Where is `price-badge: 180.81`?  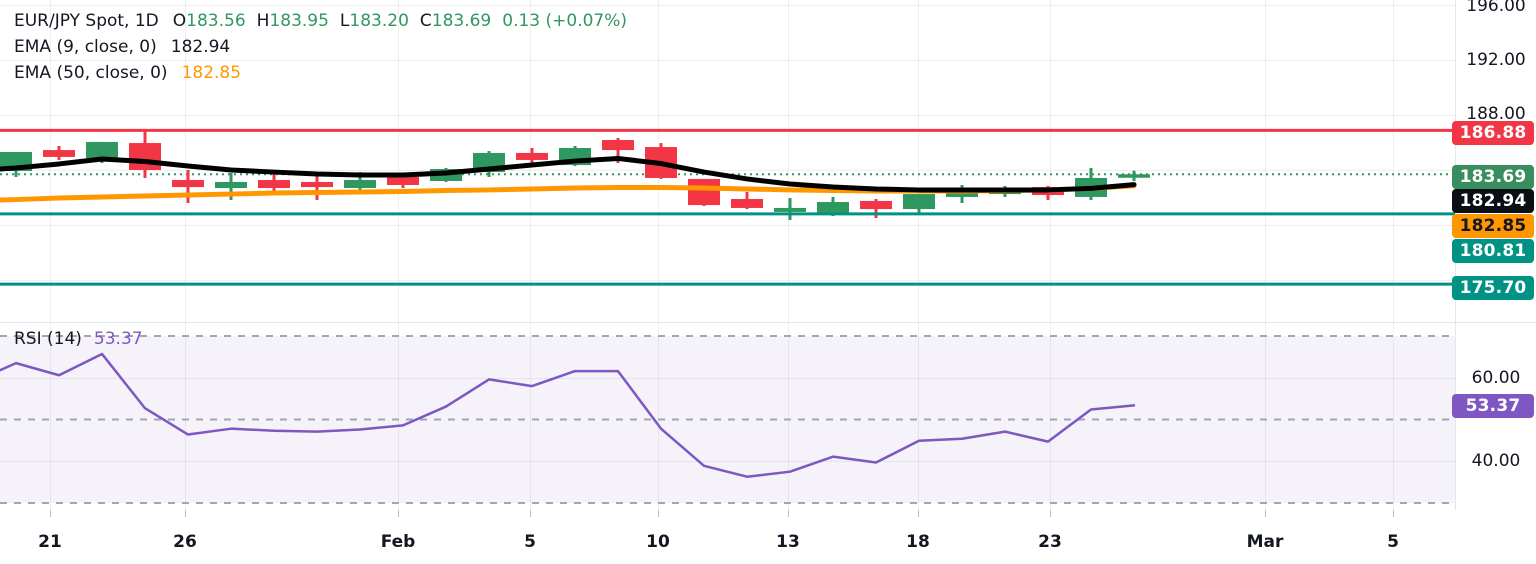
price-badge: 180.81 is located at coordinates (1493, 251).